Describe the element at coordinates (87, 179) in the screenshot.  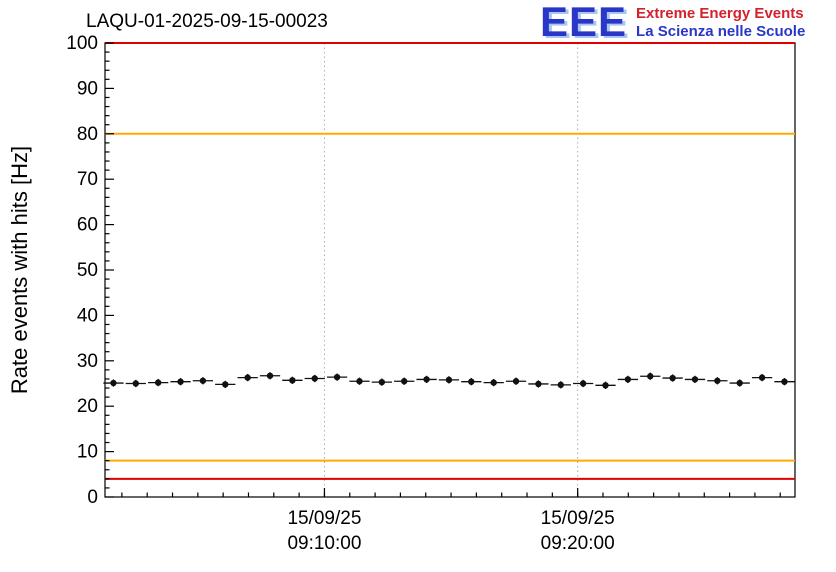
I see `svg-text: 70` at that location.